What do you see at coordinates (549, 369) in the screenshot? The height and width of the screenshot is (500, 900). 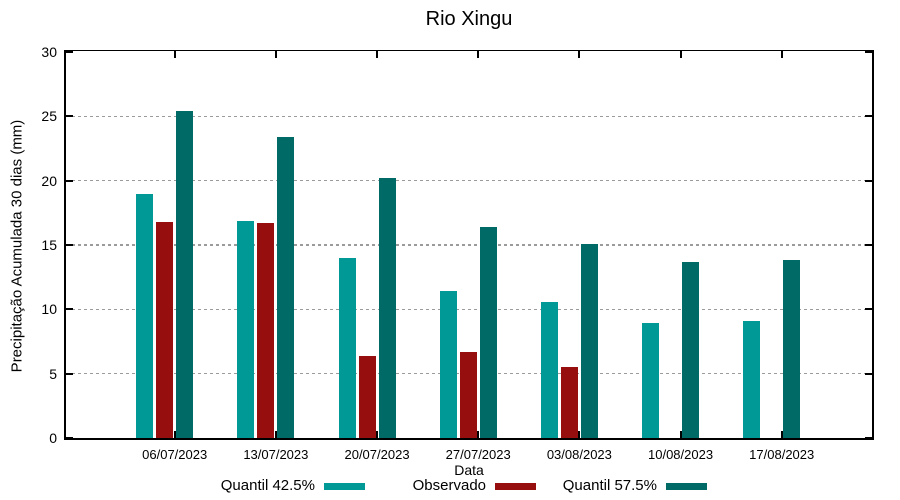 I see `bar-quantil-42-5--03-08-2023` at bounding box center [549, 369].